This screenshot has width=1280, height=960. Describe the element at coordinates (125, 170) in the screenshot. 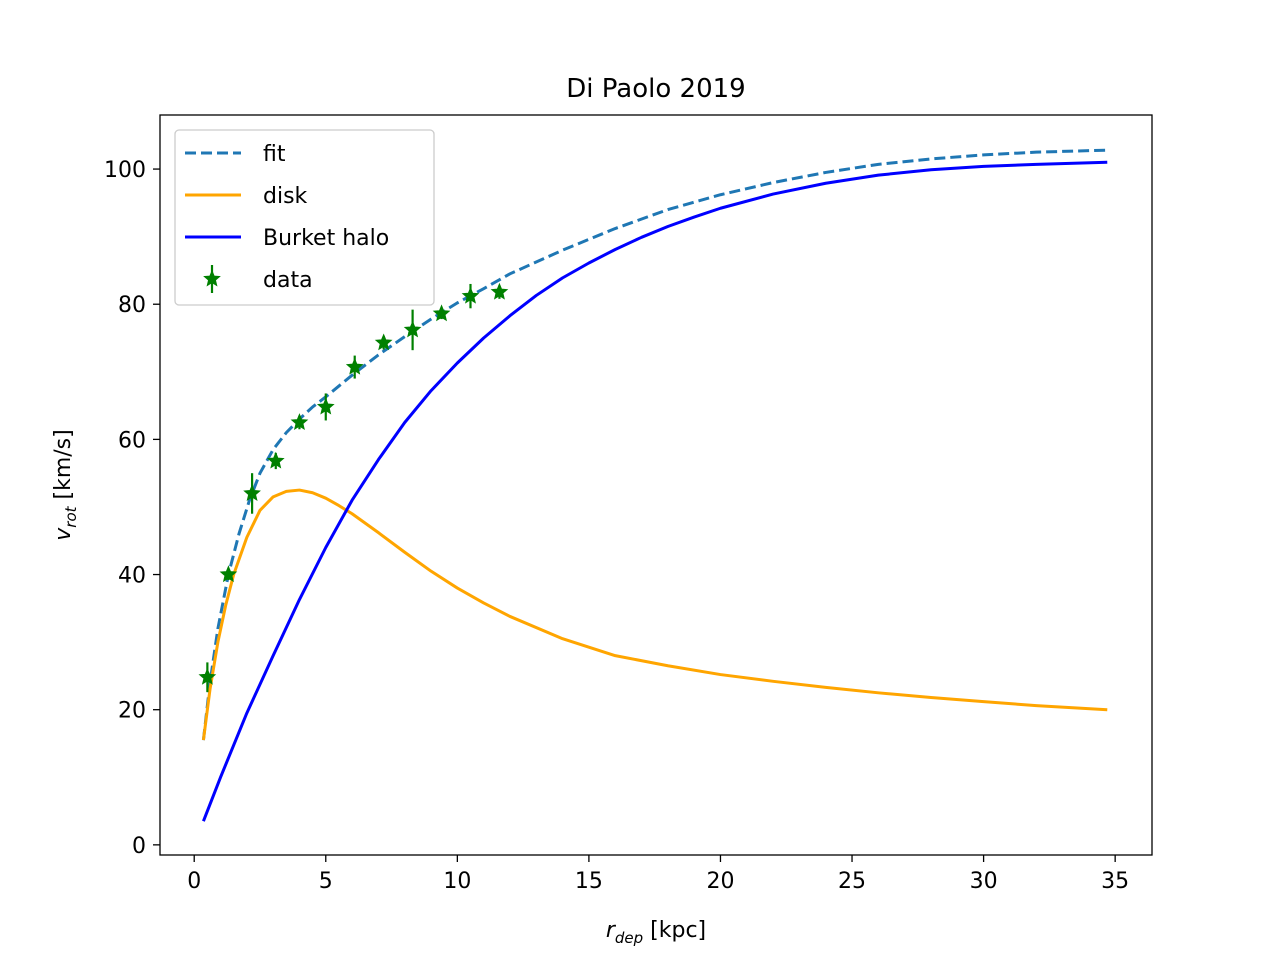

I see `y-tick-label: 100` at that location.